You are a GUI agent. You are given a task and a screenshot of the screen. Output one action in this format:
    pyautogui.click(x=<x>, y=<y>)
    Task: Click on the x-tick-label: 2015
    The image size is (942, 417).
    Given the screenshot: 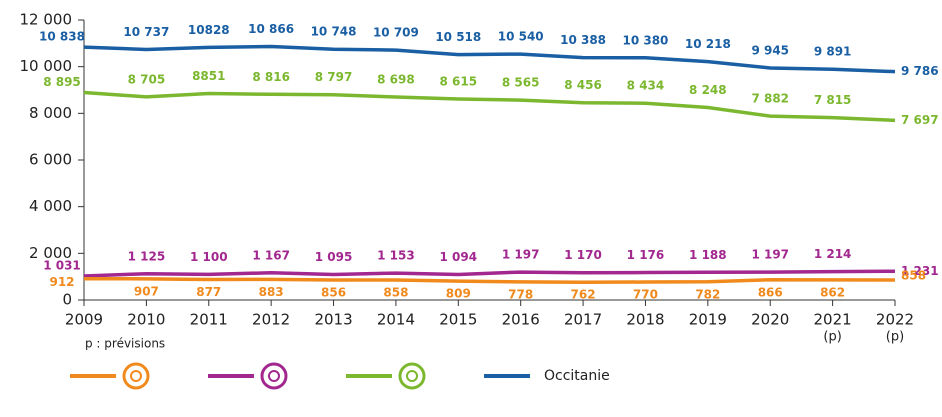 What is the action you would take?
    pyautogui.click(x=458, y=320)
    